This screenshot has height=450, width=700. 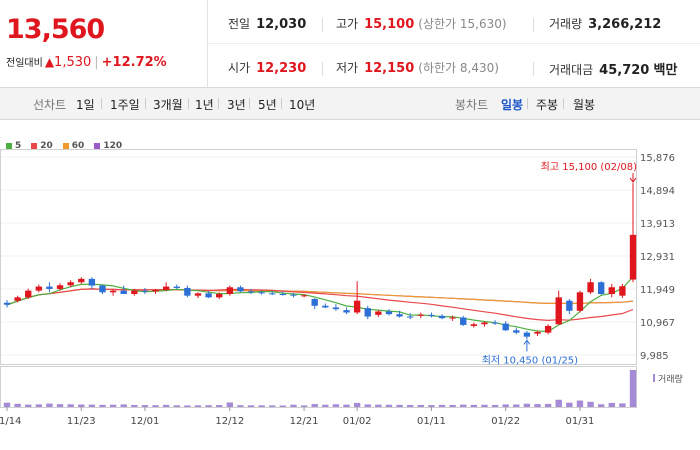 What do you see at coordinates (584, 105) in the screenshot?
I see `candle-monthly-button: 월봉` at bounding box center [584, 105].